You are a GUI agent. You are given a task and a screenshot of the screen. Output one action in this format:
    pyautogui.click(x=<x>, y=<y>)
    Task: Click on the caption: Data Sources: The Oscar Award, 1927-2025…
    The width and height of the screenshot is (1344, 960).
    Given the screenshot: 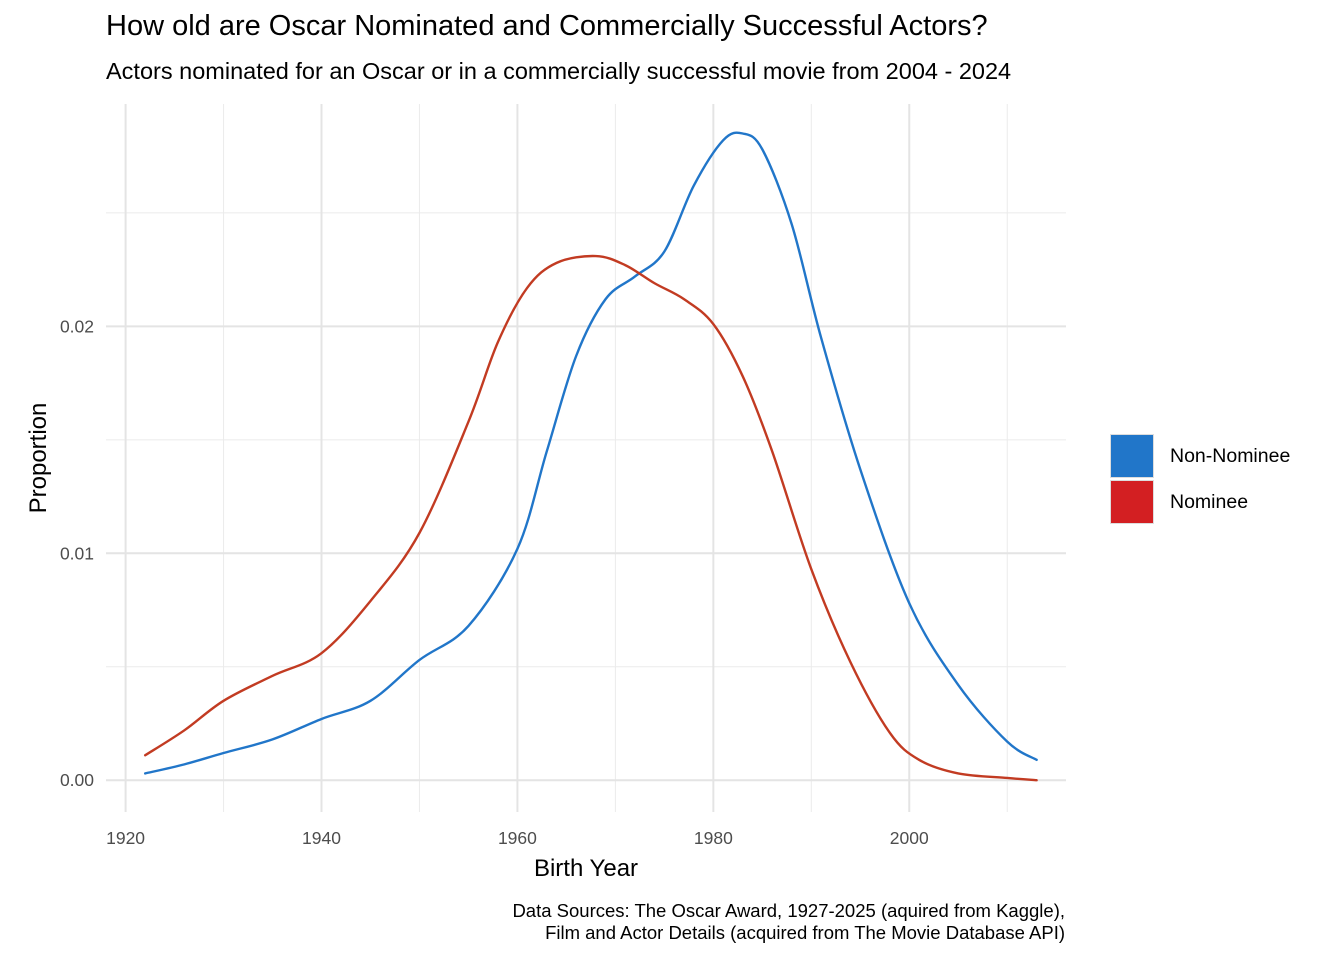 What is the action you would take?
    pyautogui.click(x=788, y=922)
    